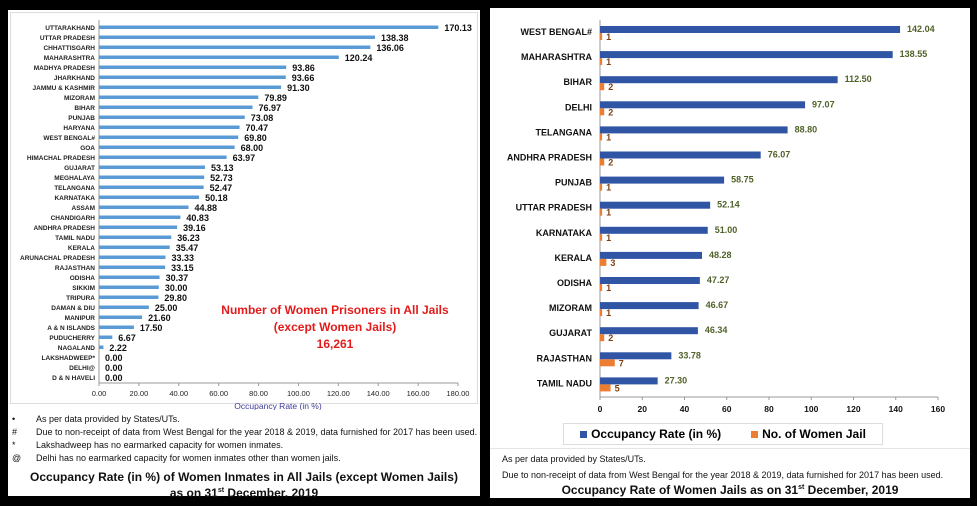 This screenshot has height=506, width=977. I want to click on x-tick-label: 80, so click(769, 409).